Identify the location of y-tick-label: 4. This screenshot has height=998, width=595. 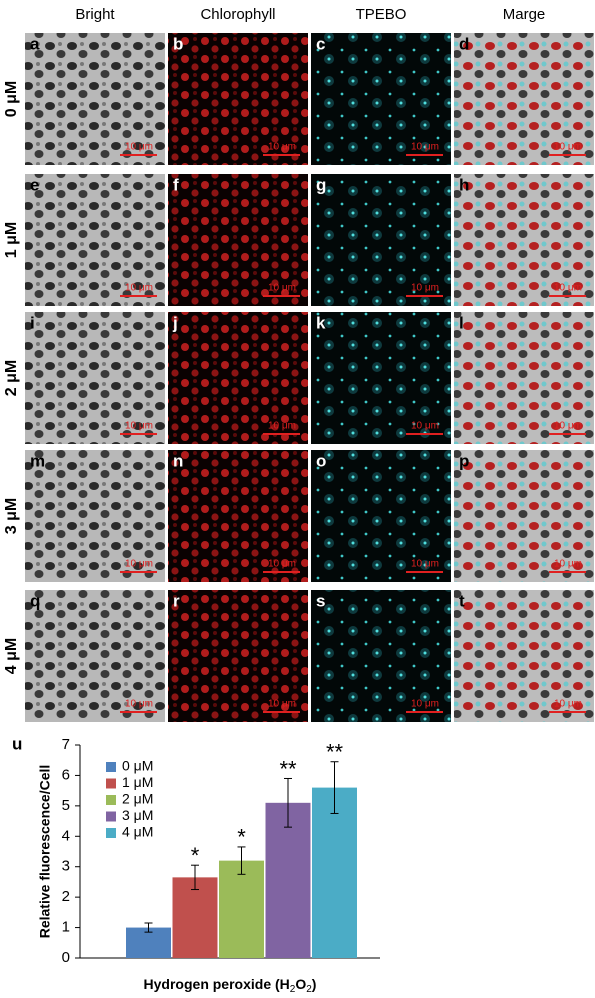
(66, 835).